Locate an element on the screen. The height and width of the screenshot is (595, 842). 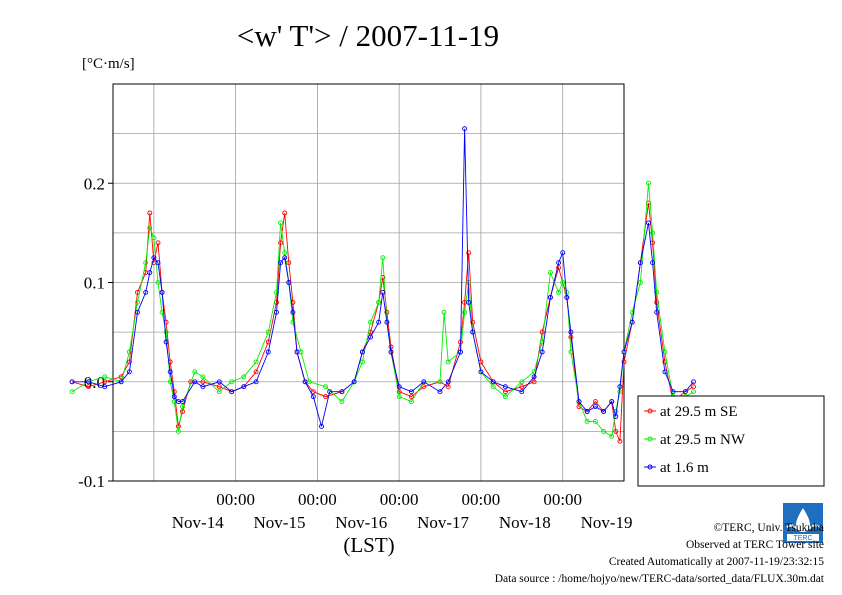
y-tick-label: -0.1 is located at coordinates (91, 481).